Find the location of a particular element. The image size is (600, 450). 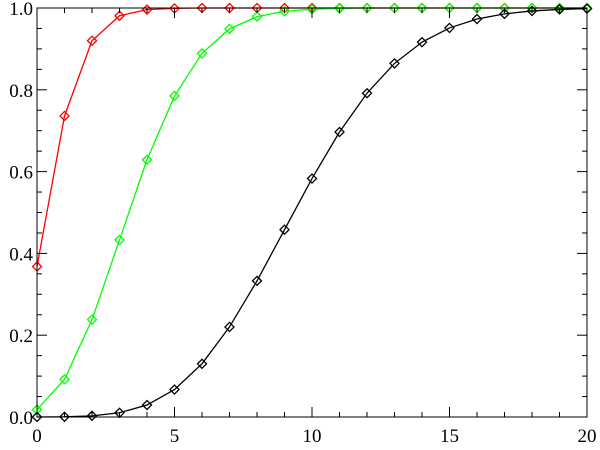

y-tick-label: 0.2 is located at coordinates (21, 336).